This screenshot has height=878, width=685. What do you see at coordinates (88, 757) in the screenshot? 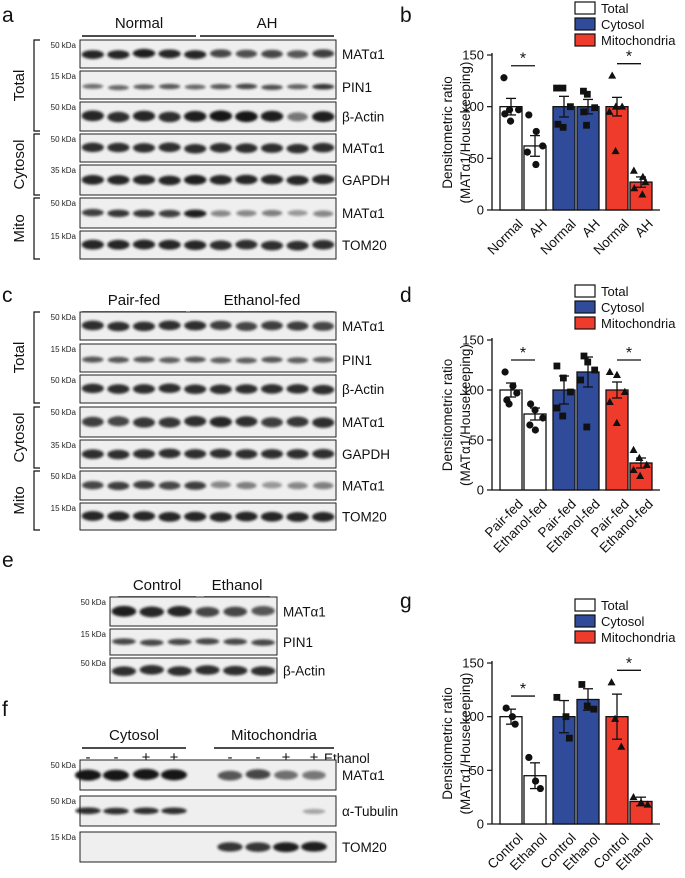
I see `treatment-mark: -` at bounding box center [88, 757].